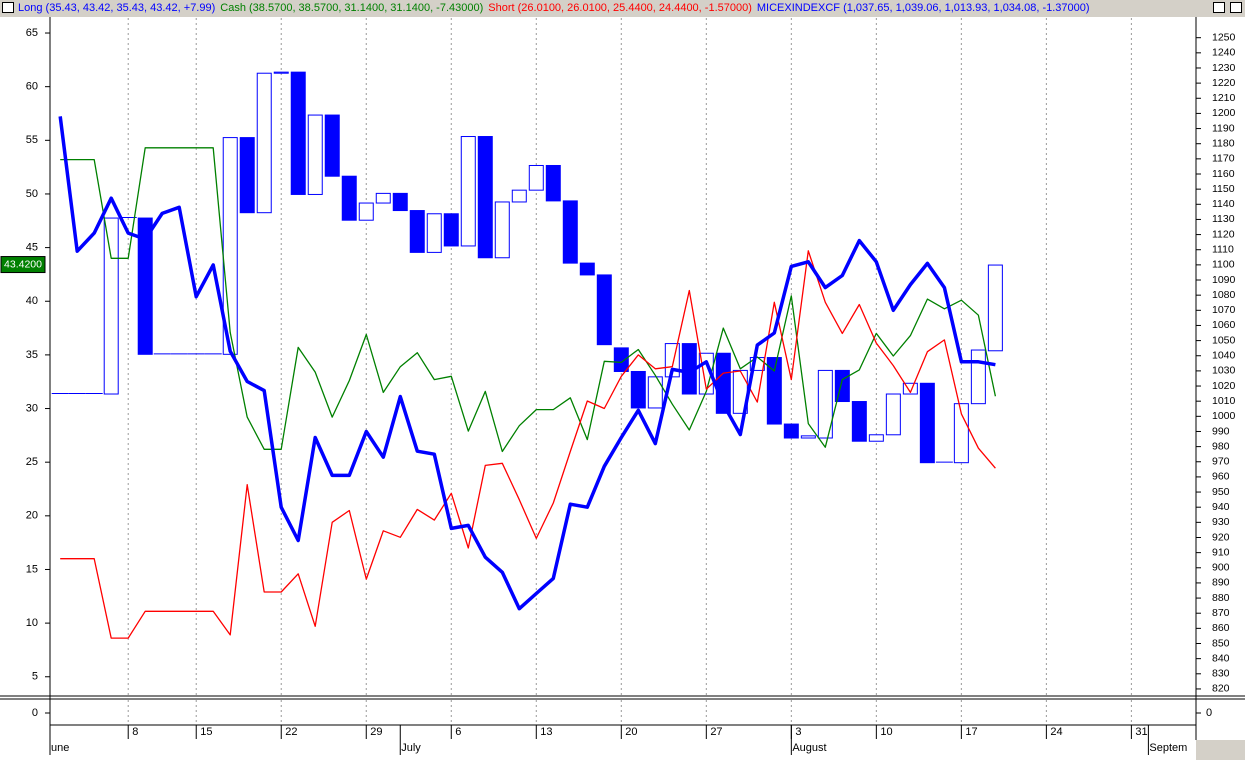 The width and height of the screenshot is (1245, 760). What do you see at coordinates (1056, 732) in the screenshot?
I see `x-tick-label: 24` at bounding box center [1056, 732].